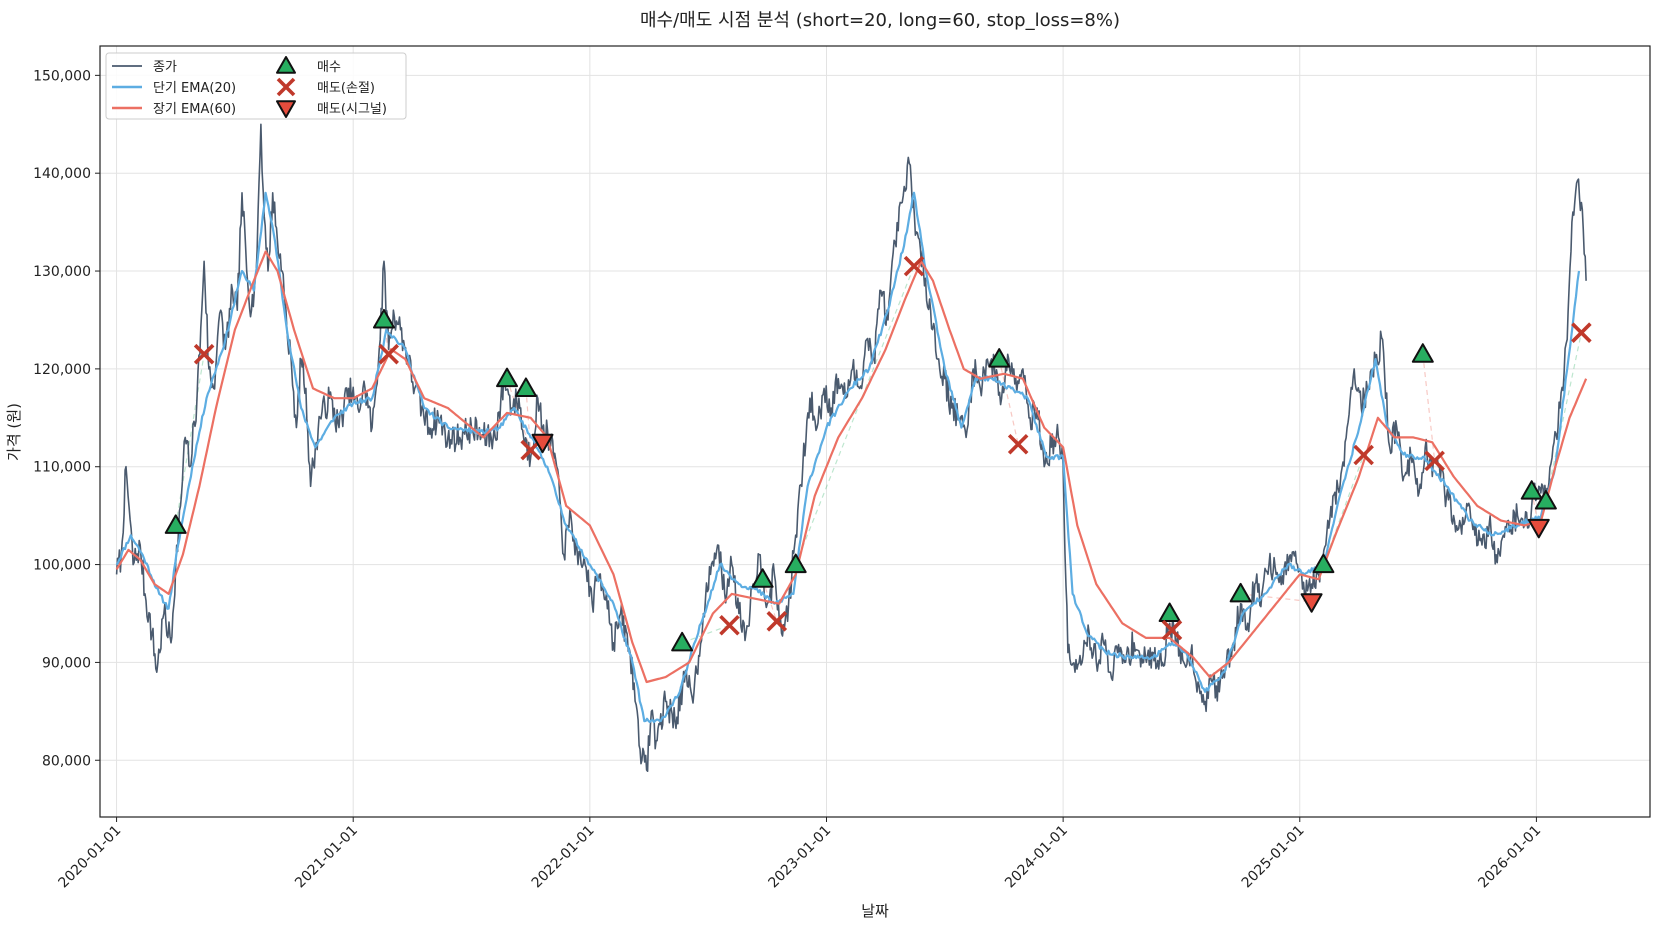 This screenshot has height=930, width=1660. Describe the element at coordinates (62, 370) in the screenshot. I see `y-tick-label: 120,000` at that location.